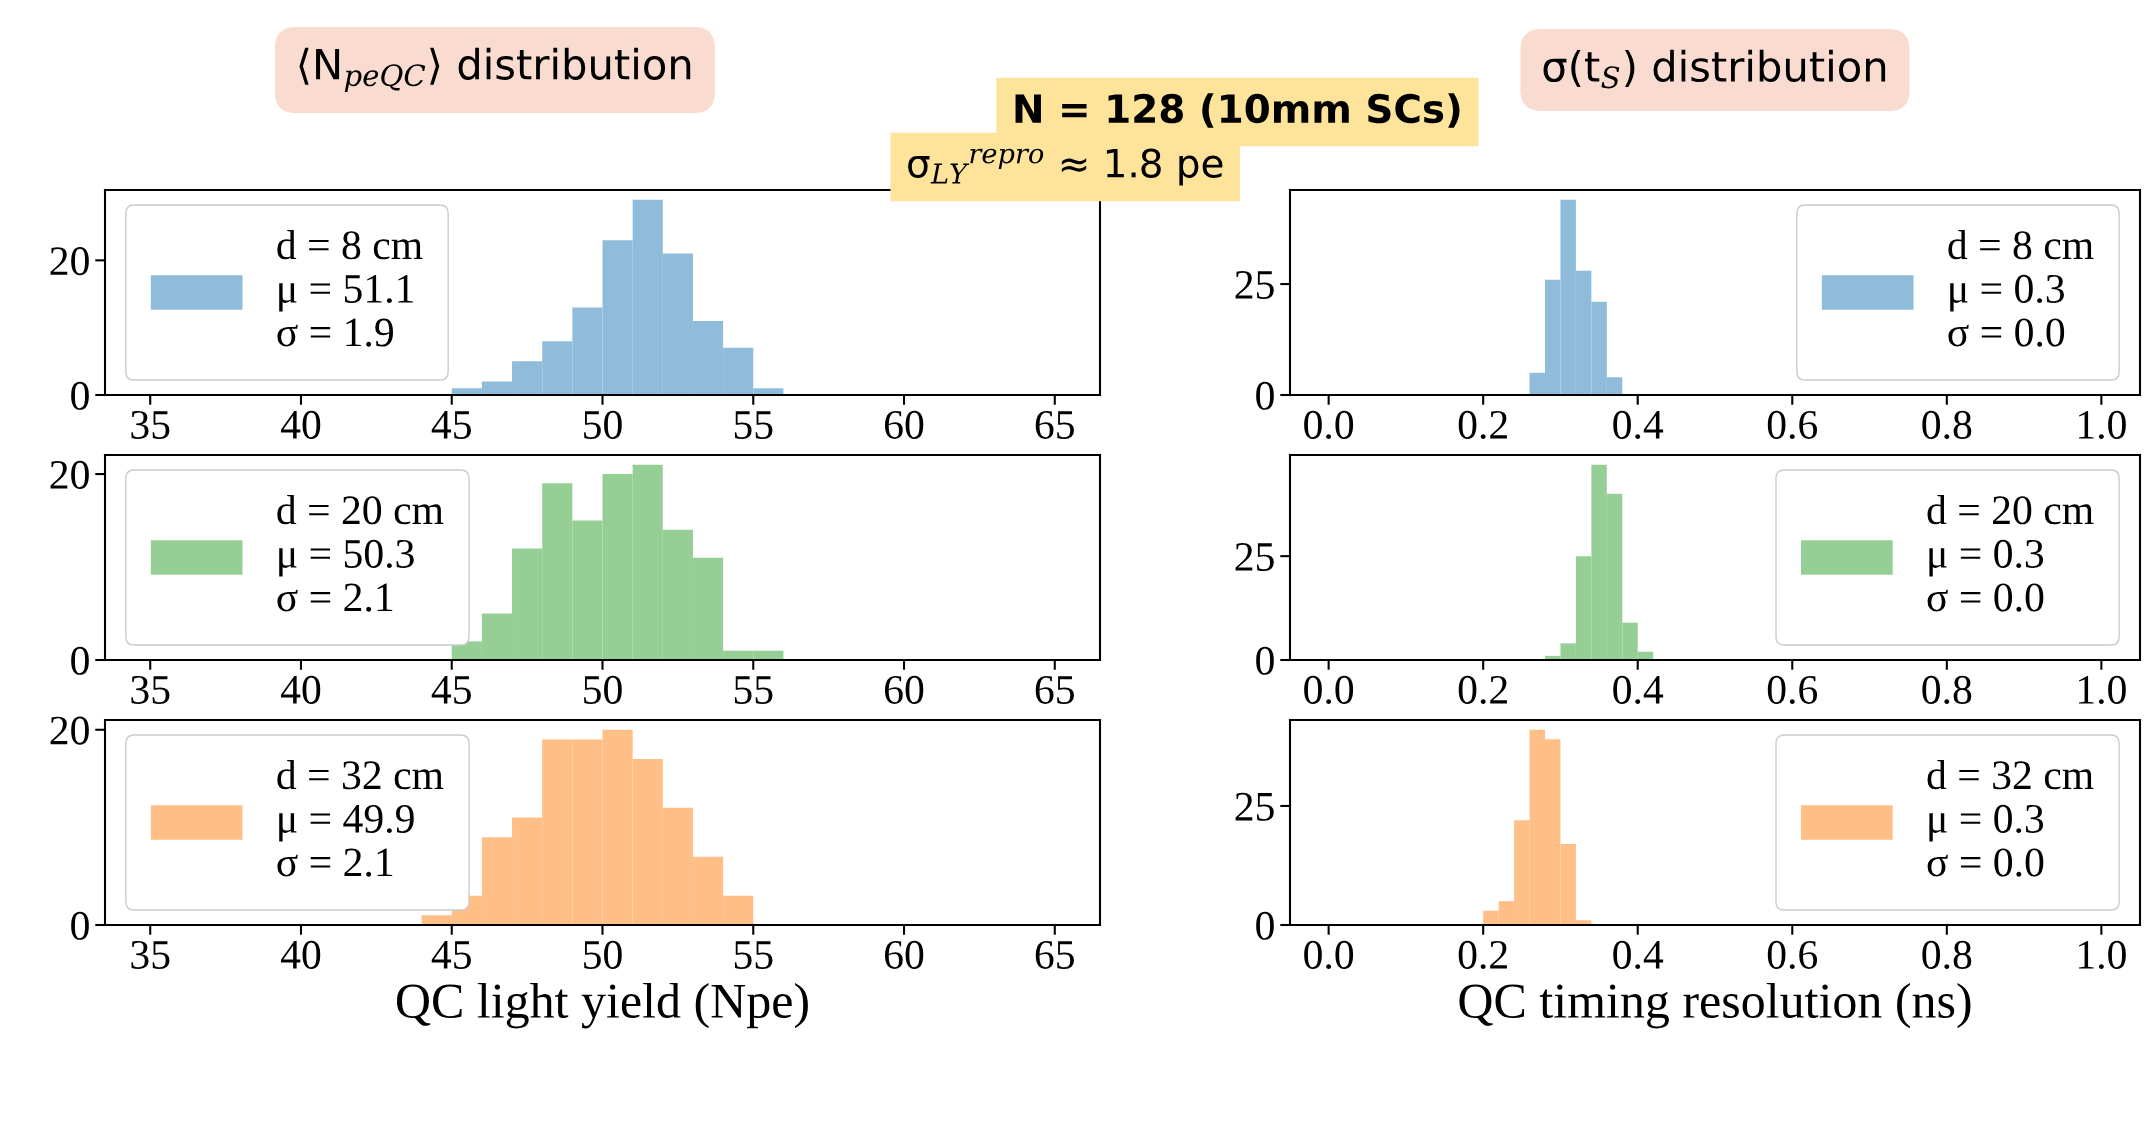  Describe the element at coordinates (1714, 69) in the screenshot. I see `chart-title: σ(t$_{S}$) distribution` at that location.